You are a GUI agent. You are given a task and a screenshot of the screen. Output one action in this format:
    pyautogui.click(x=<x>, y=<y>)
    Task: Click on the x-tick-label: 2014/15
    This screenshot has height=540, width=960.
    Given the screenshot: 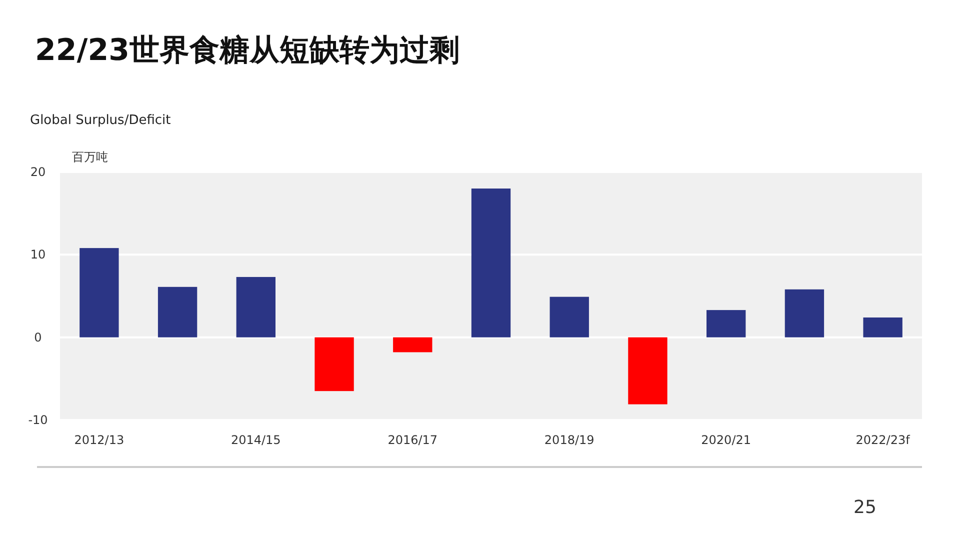 What is the action you would take?
    pyautogui.click(x=255, y=440)
    